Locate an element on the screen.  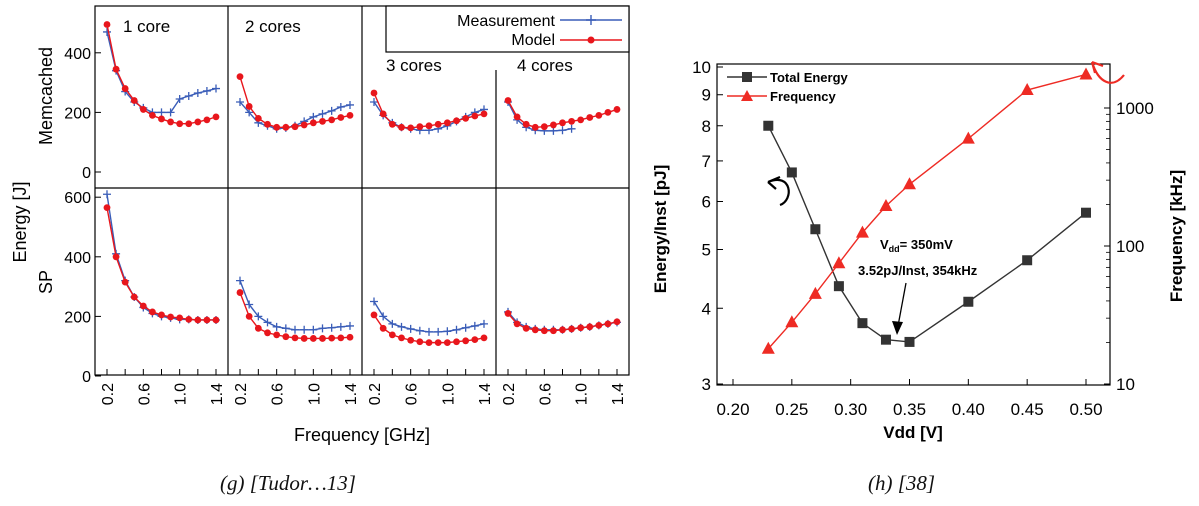
annotation-vdd-line: Vdd= 350mV is located at coordinates (916, 245).